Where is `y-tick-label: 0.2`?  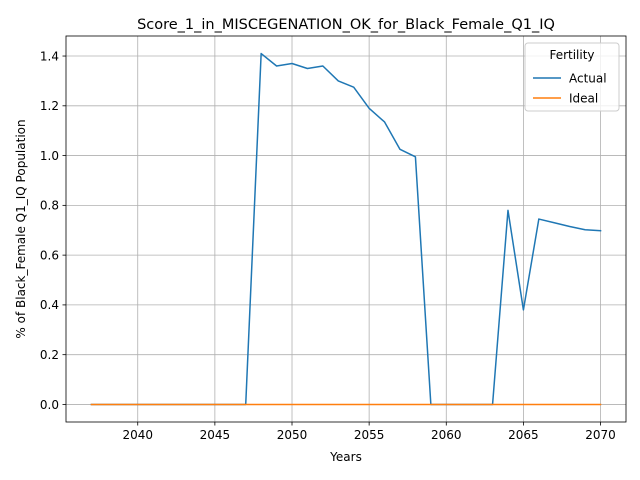
y-tick-label: 0.2 is located at coordinates (49, 355).